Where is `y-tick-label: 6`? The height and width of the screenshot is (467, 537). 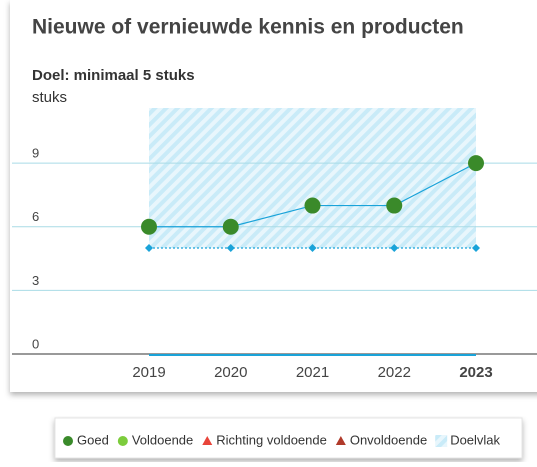 y-tick-label: 6 is located at coordinates (35, 216).